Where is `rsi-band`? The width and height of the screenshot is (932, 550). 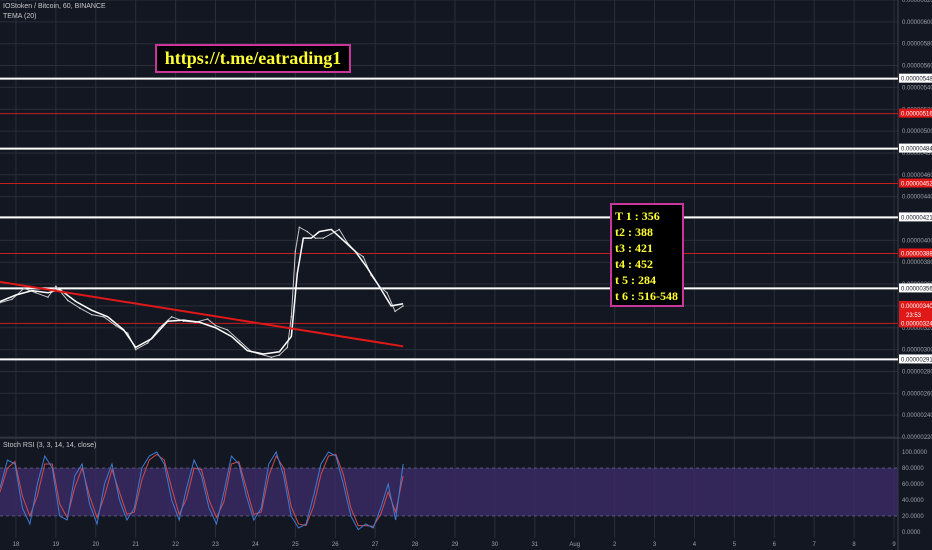
rsi-band is located at coordinates (449, 492).